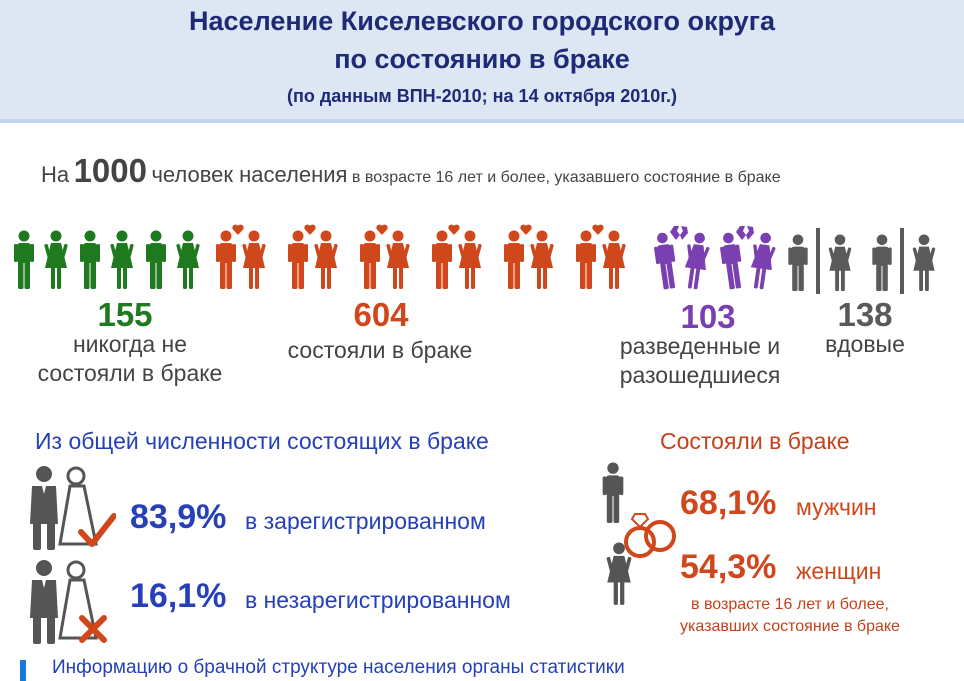  Describe the element at coordinates (178, 596) in the screenshot. I see `unregistered-percent: 16,1%` at that location.